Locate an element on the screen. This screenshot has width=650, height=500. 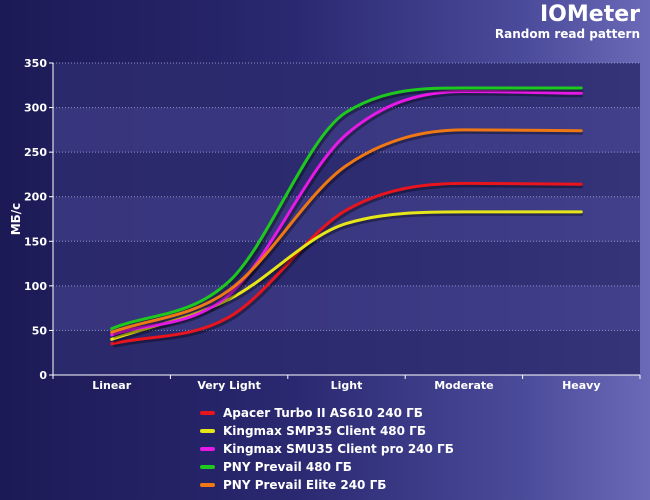
legend-item: Kingmax SMU35 Client pro 240 ГБ is located at coordinates (327, 449).